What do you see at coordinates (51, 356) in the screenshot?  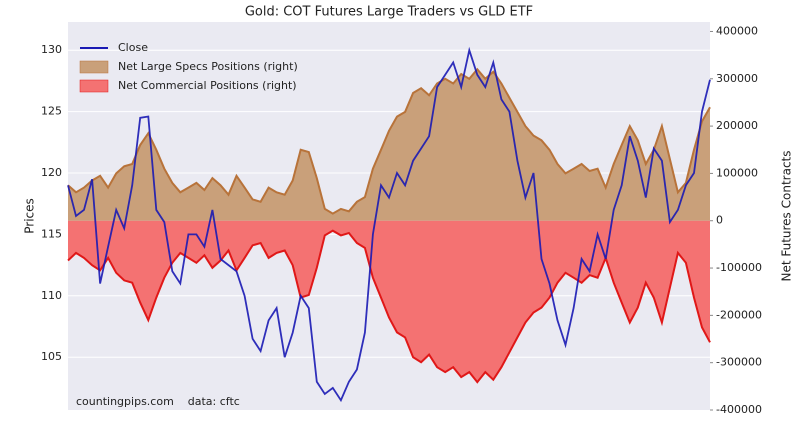 I see `y-tick-label: 105` at bounding box center [51, 356].